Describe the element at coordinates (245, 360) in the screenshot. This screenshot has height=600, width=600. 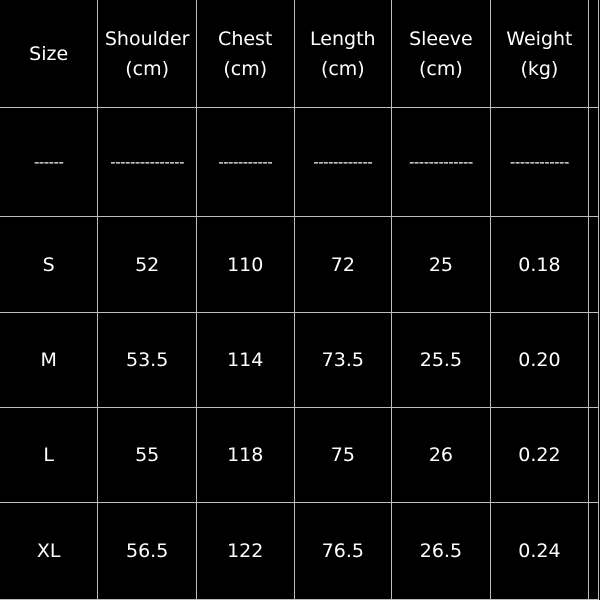
I see `cell: 114` at that location.